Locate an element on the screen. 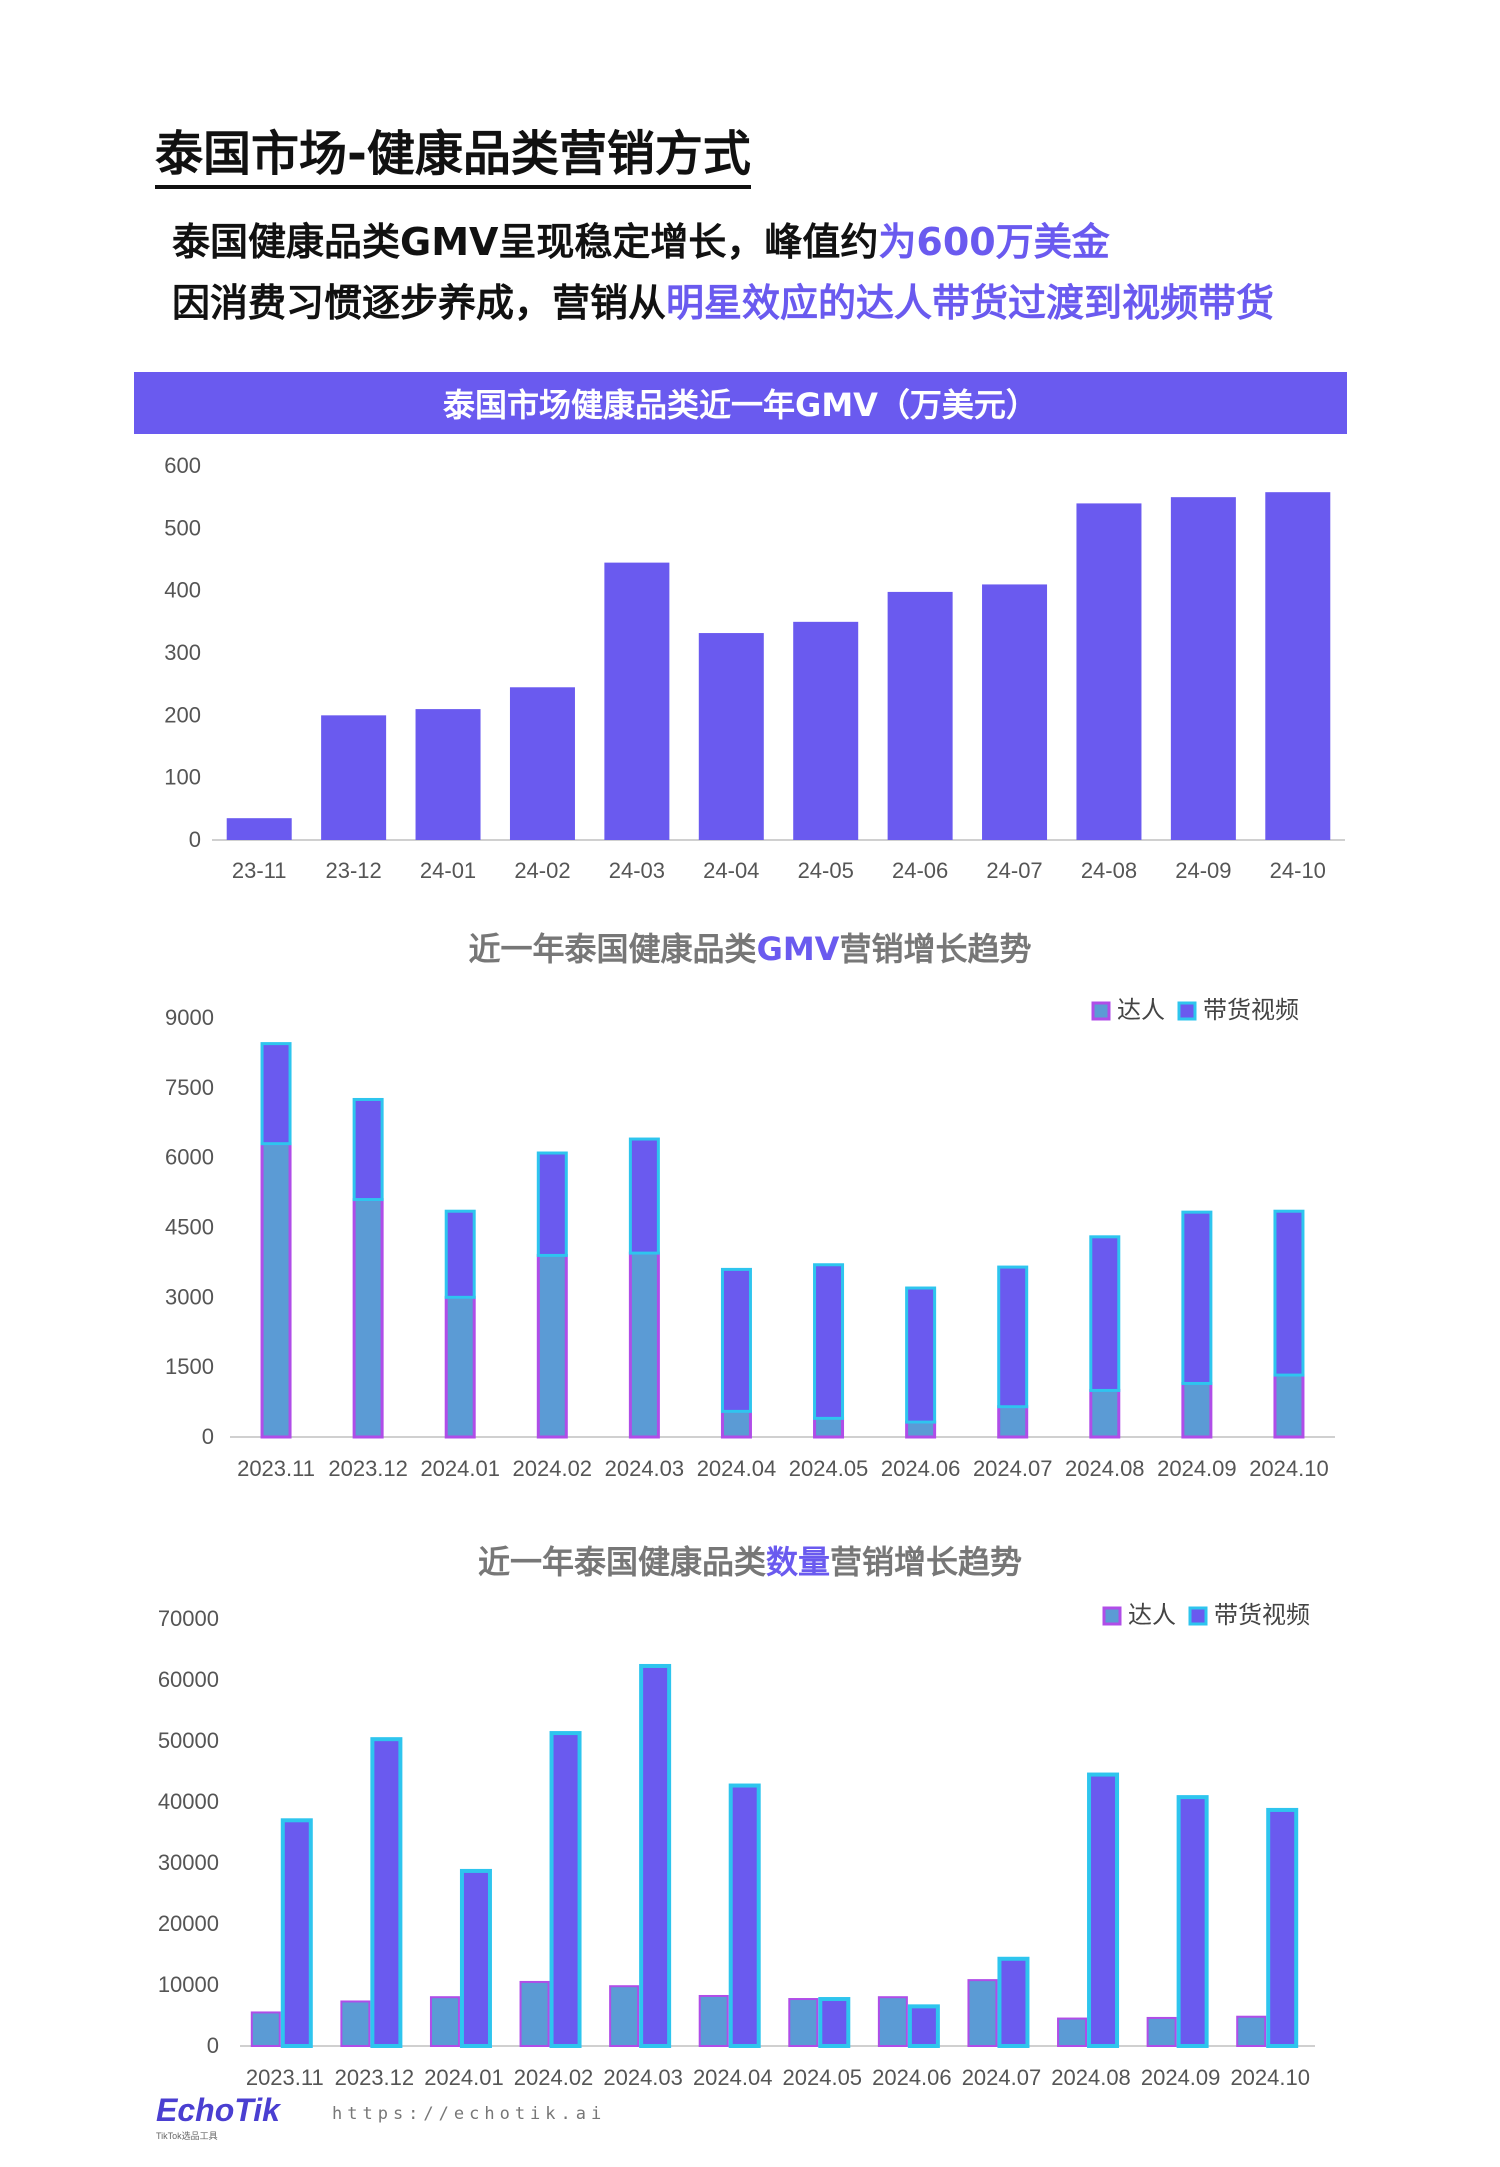 The height and width of the screenshot is (2167, 1500). subtitle-line-2: 因消费习惯逐步养成，营销从明星效应的达人带货过渡到视频带货 is located at coordinates (723, 303).